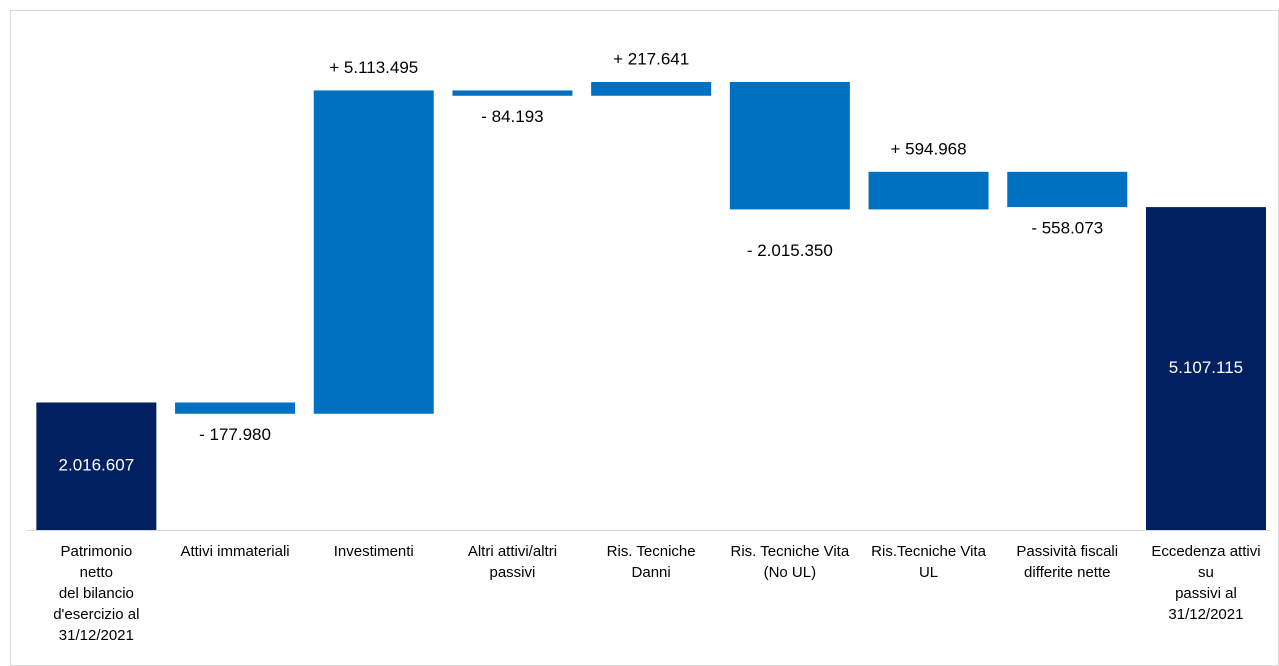 This screenshot has height=666, width=1279. I want to click on x-tick-label: Investimenti, so click(373, 551).